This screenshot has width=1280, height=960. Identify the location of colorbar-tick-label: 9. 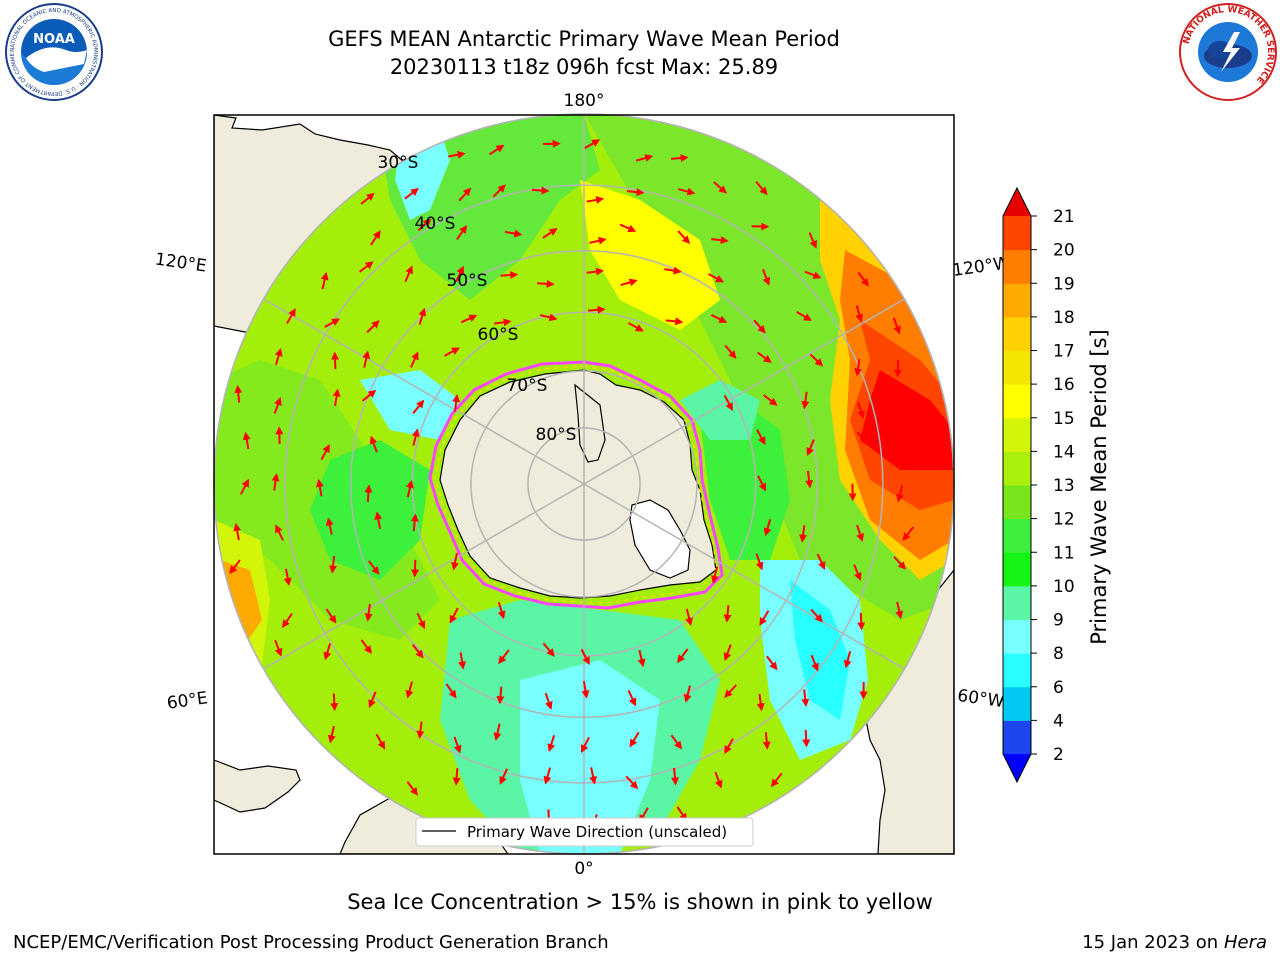
(1058, 621).